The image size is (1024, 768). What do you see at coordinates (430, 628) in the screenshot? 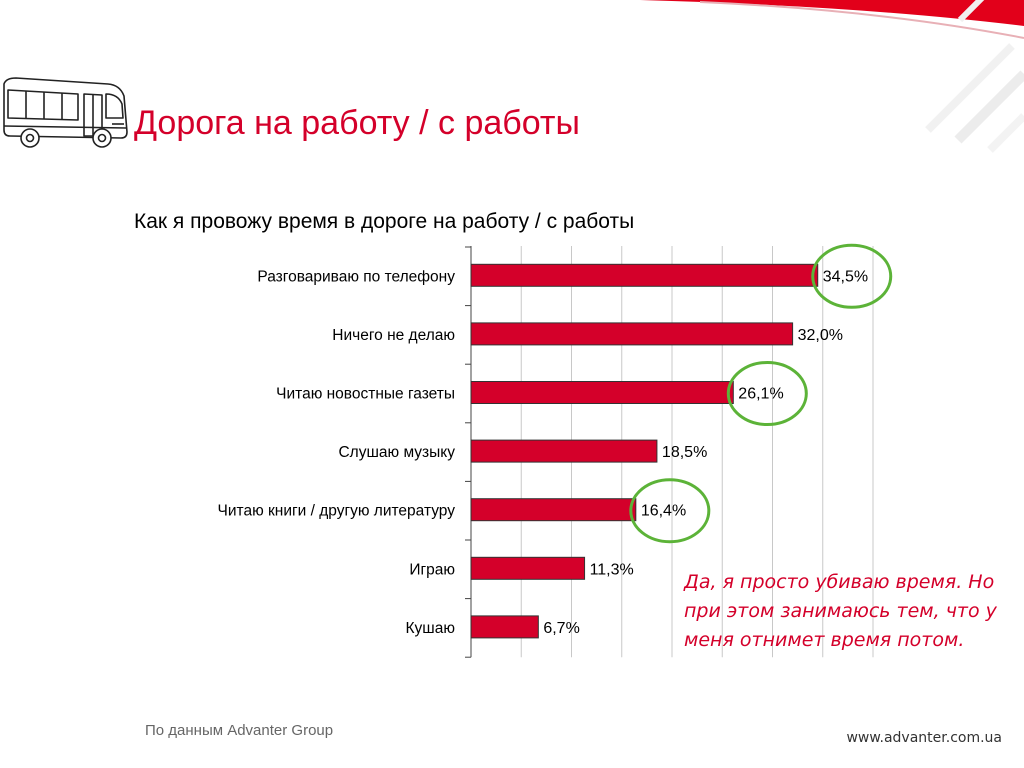
I see `category-label: Кушаю` at bounding box center [430, 628].